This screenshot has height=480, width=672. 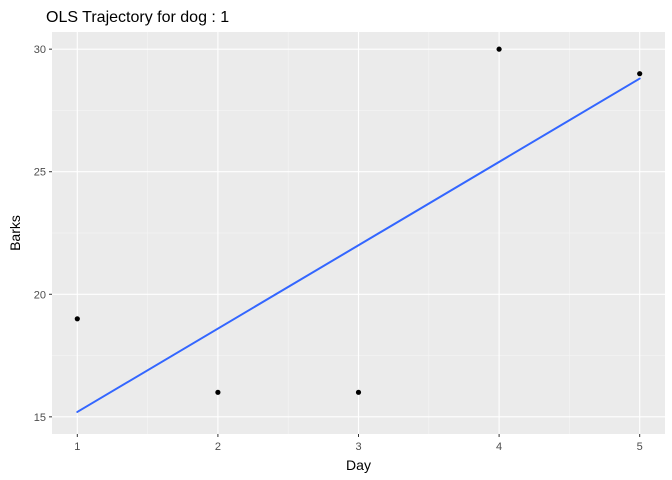 What do you see at coordinates (40, 50) in the screenshot?
I see `y-tick-label: 30` at bounding box center [40, 50].